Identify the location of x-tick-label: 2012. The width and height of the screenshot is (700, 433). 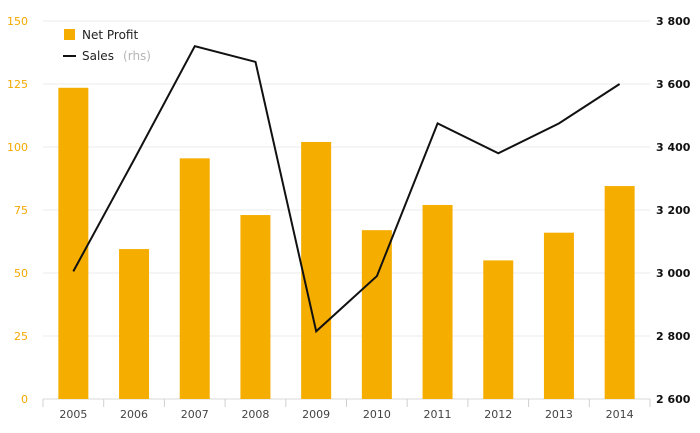
(498, 414).